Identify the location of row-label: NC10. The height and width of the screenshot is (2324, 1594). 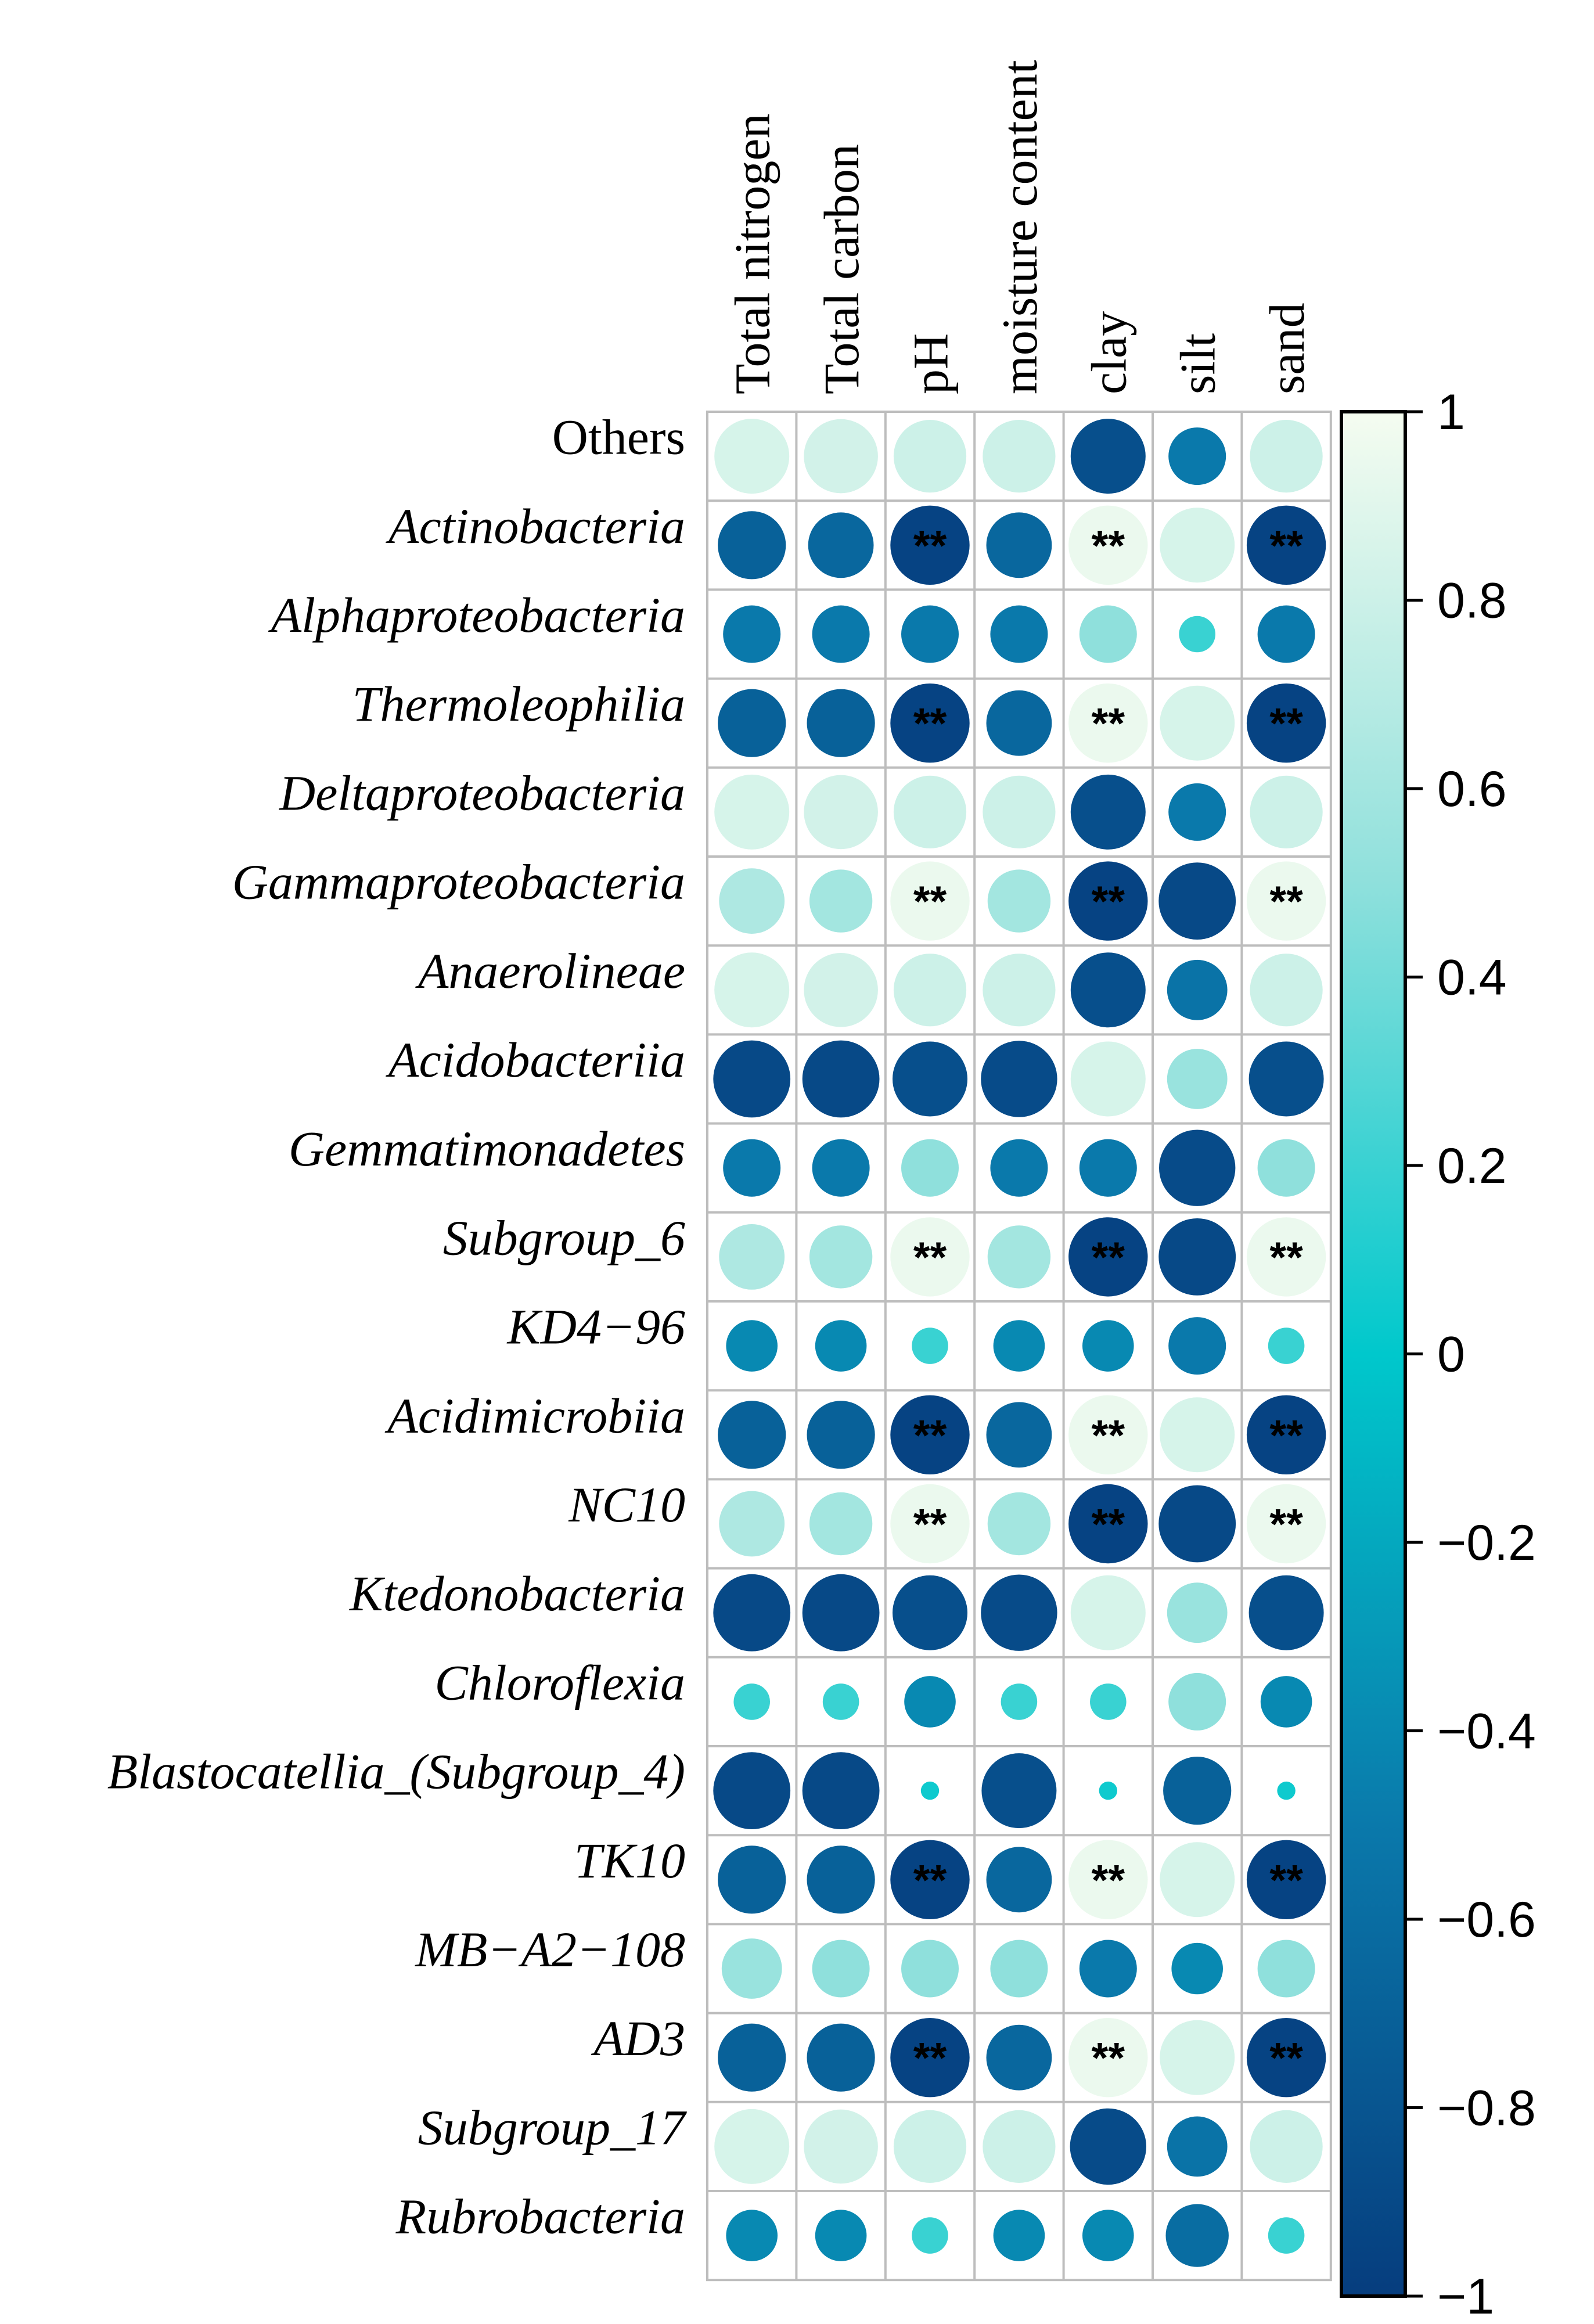
(626, 1504).